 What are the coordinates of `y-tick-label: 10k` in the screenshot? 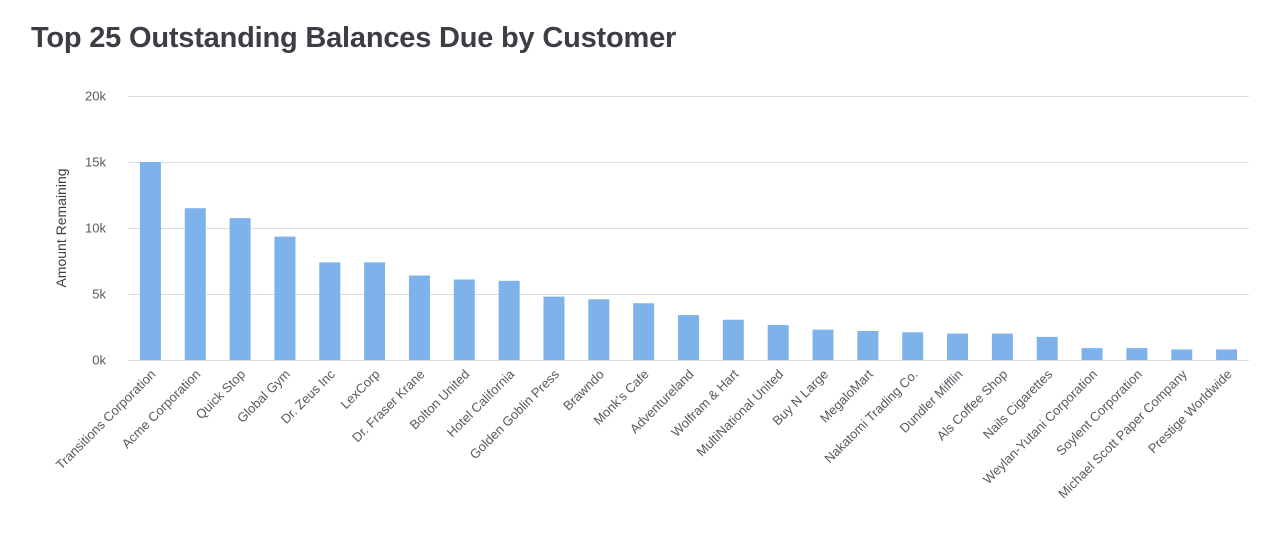 It's located at (95, 228).